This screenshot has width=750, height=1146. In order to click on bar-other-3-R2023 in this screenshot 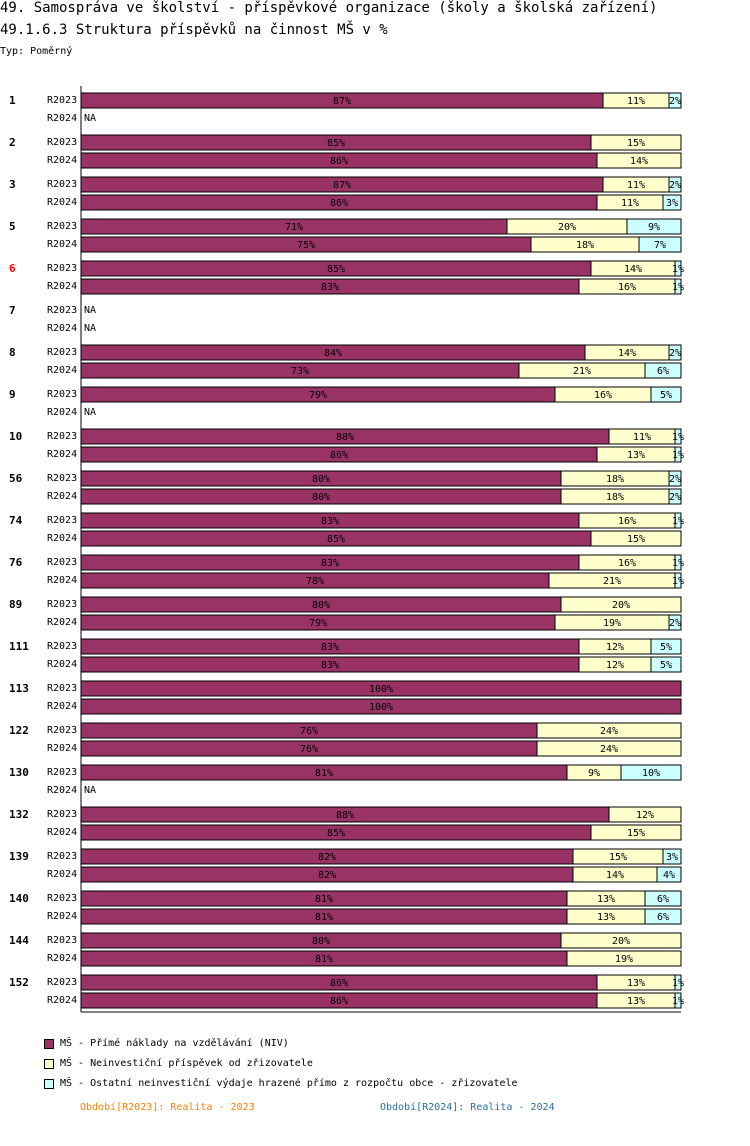, I will do `click(675, 184)`.